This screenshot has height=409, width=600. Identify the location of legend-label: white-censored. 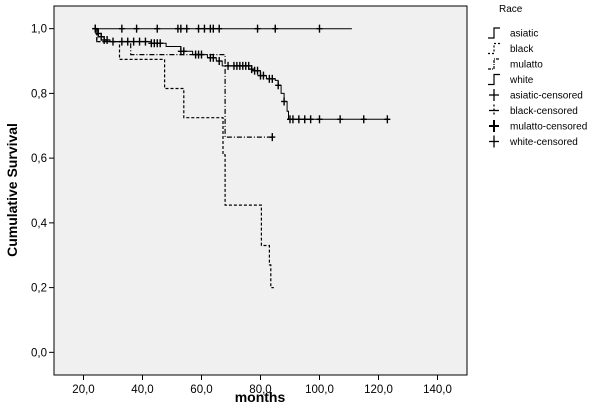
(543, 142).